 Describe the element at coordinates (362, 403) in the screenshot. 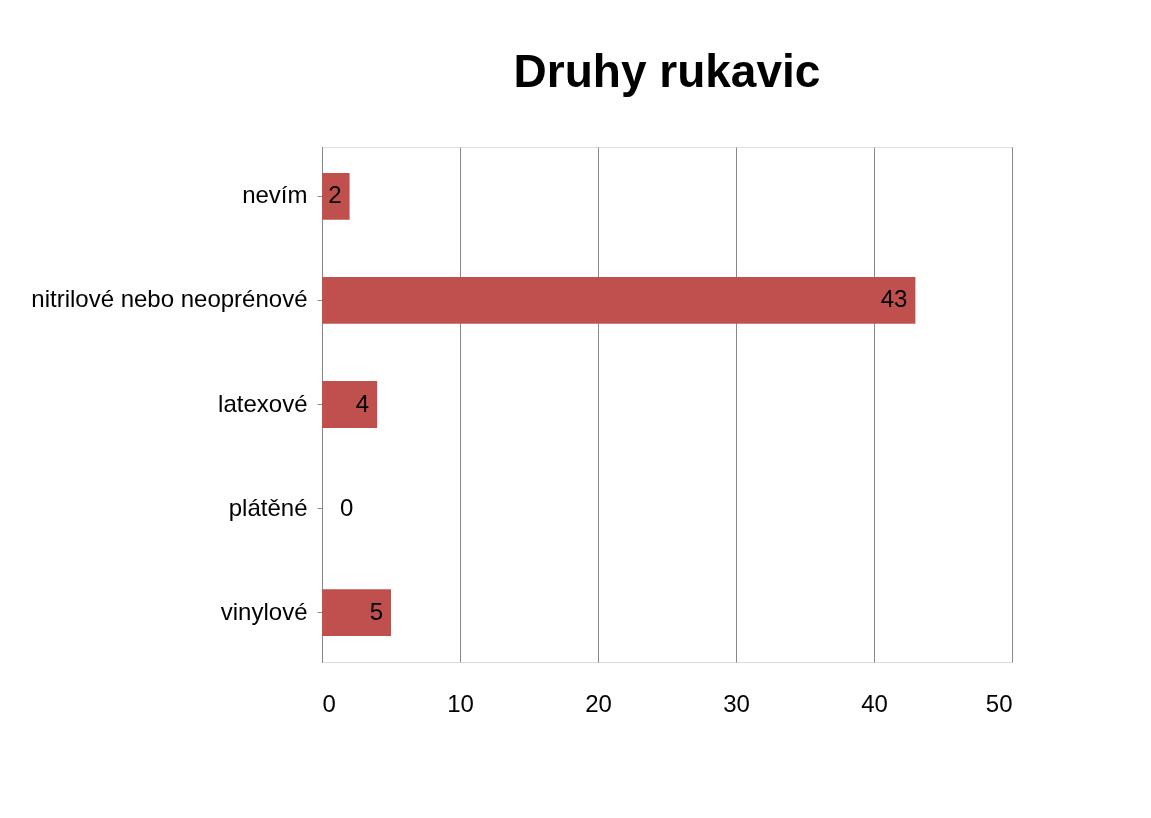

I see `data-label: 4` at that location.